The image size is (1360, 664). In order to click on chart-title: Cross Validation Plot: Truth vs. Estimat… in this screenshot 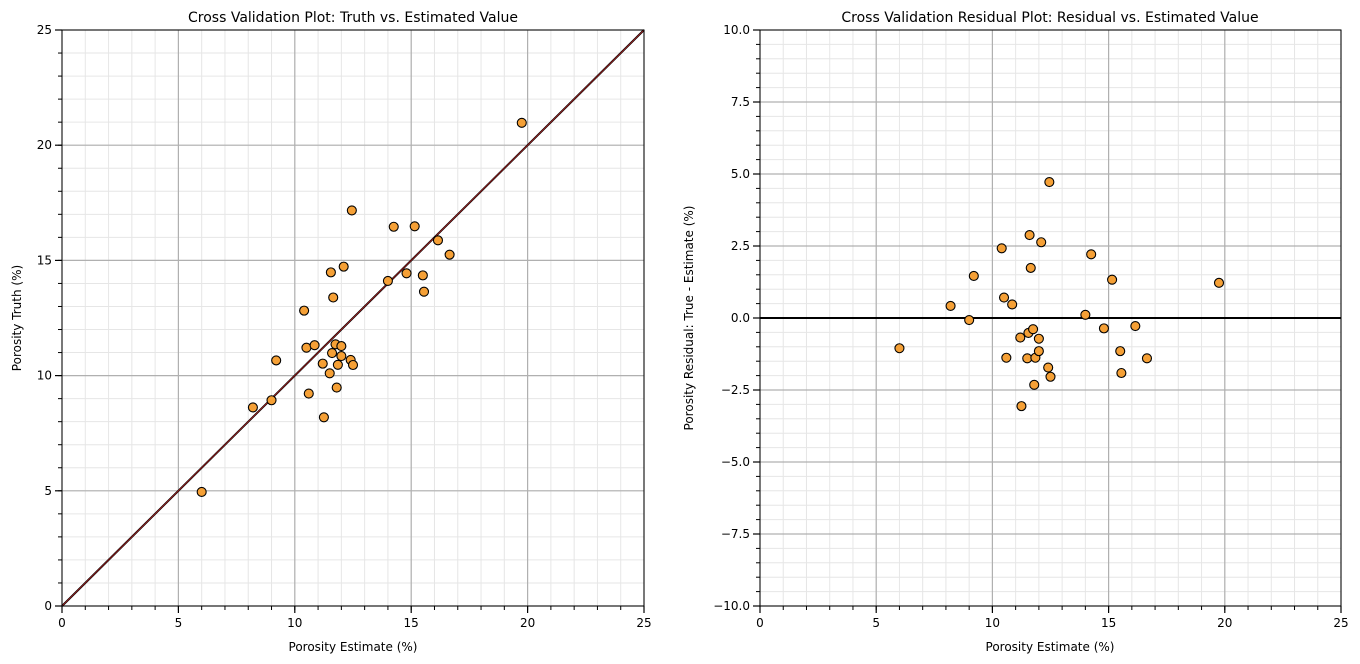, I will do `click(353, 18)`.